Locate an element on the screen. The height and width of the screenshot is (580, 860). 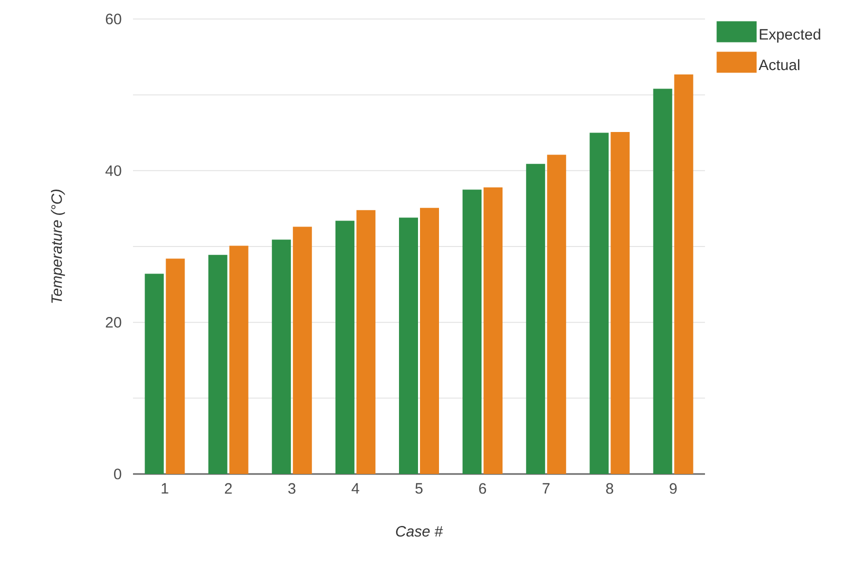
x-tick-label: 3 is located at coordinates (292, 488).